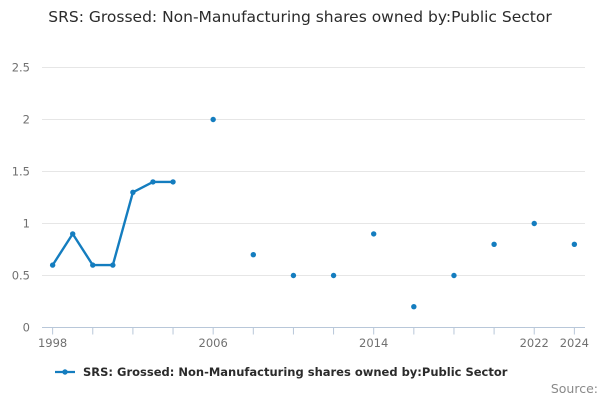 The height and width of the screenshot is (400, 600). What do you see at coordinates (21, 172) in the screenshot?
I see `y-tick-label: 1.5` at bounding box center [21, 172].